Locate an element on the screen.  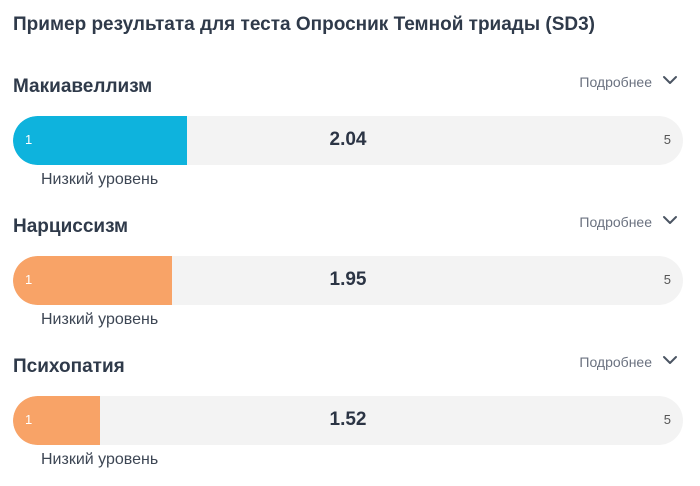
score-bar: 1 1.52 5 is located at coordinates (348, 420).